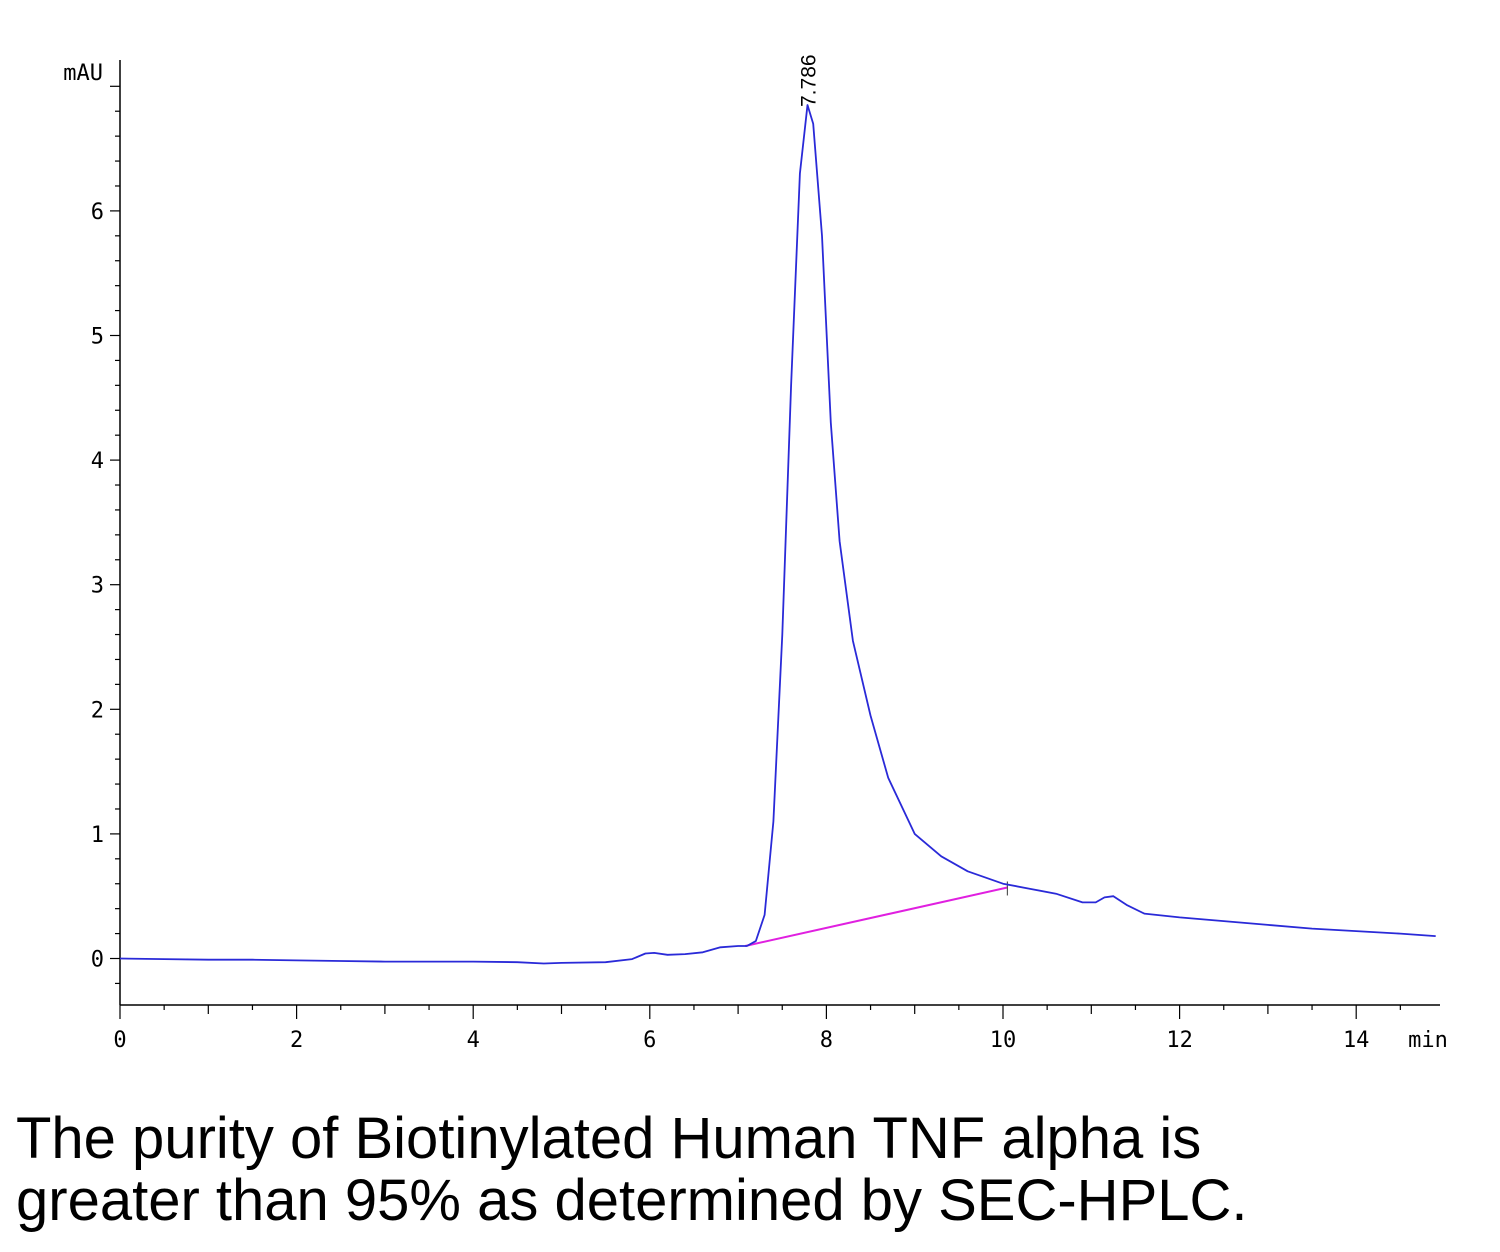 This screenshot has width=1500, height=1252. I want to click on labels-layer: 7.786, so click(809, 80).